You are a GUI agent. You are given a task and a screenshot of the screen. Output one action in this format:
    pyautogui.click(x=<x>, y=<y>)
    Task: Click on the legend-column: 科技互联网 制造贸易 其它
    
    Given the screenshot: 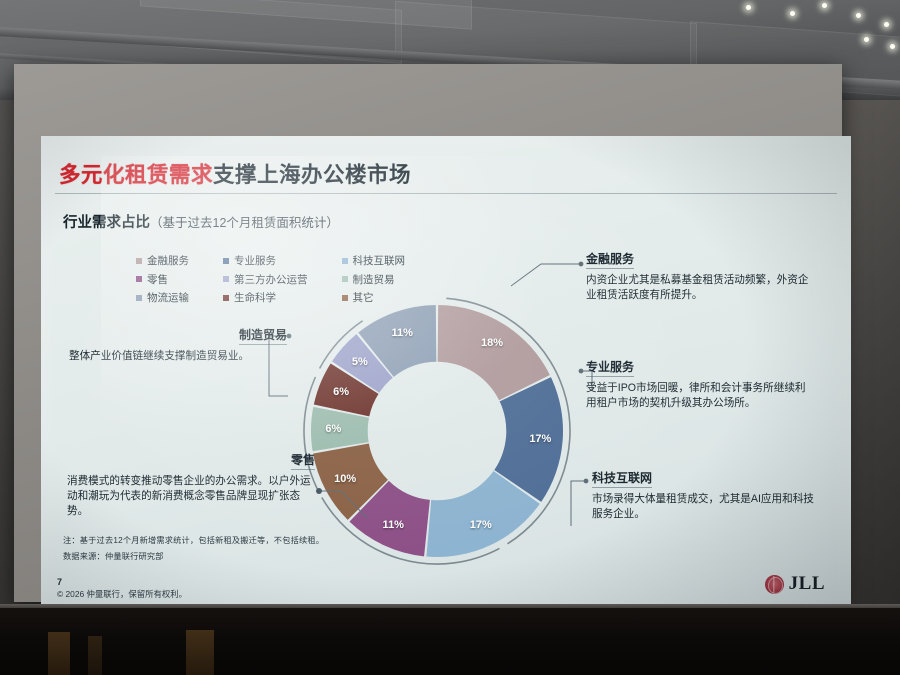 What is the action you would take?
    pyautogui.click(x=373, y=279)
    